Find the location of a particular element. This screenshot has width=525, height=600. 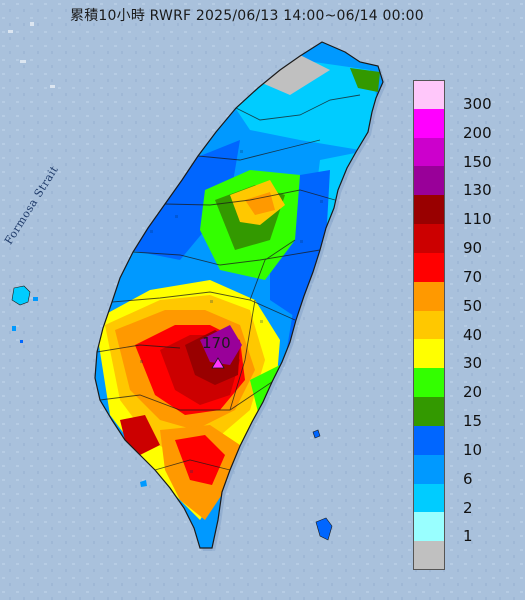

legend-label: 300 is located at coordinates (477, 104).